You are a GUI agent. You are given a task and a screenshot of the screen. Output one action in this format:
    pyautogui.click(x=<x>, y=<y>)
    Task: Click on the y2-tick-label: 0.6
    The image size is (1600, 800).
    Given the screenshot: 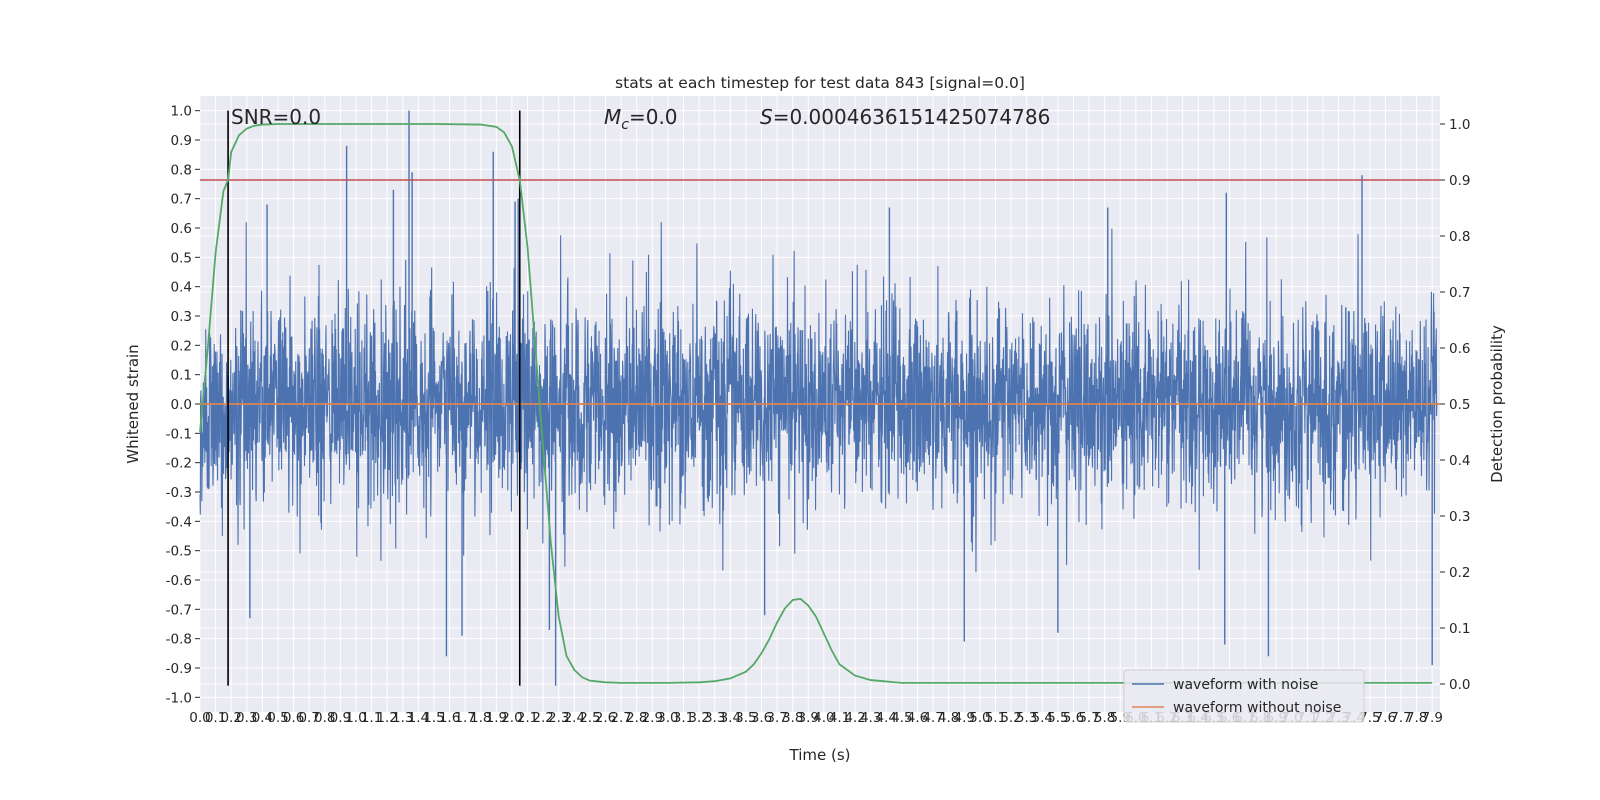 What is the action you would take?
    pyautogui.click(x=1459, y=349)
    